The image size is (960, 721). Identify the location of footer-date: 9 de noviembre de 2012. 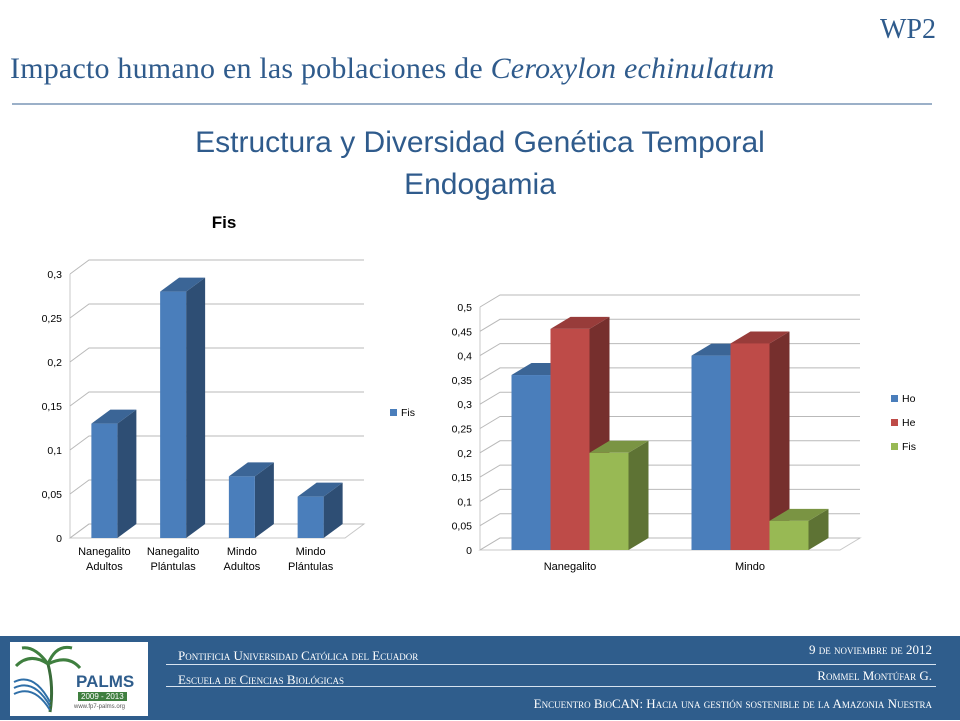
(870, 649).